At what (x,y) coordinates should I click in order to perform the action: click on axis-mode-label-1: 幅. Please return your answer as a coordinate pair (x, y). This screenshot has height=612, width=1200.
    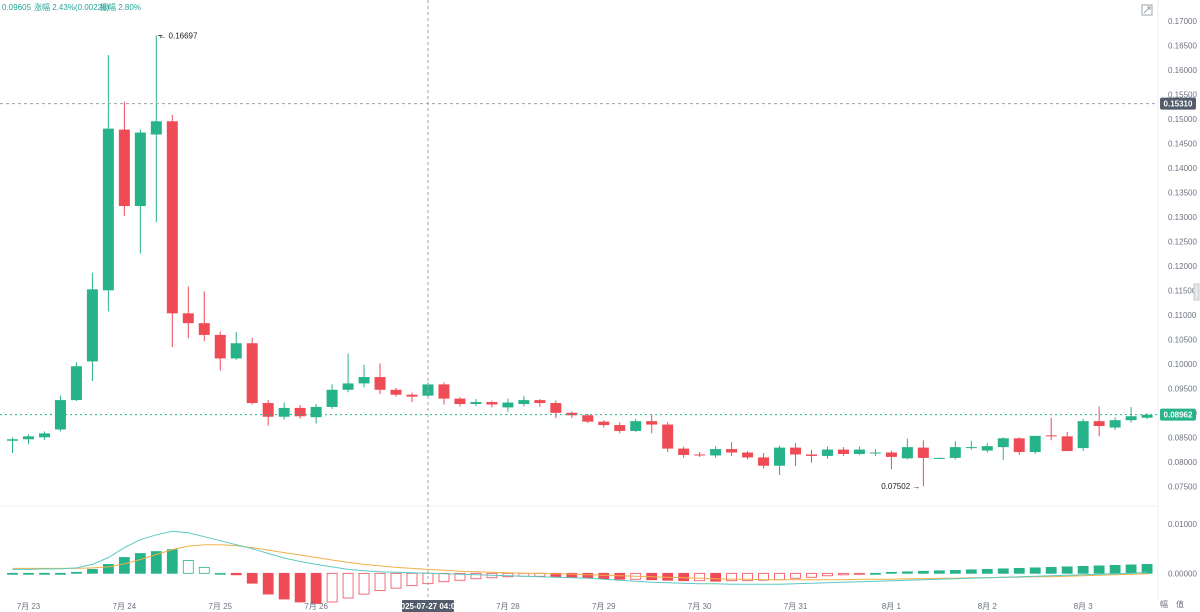
    Looking at the image, I should click on (1164, 604).